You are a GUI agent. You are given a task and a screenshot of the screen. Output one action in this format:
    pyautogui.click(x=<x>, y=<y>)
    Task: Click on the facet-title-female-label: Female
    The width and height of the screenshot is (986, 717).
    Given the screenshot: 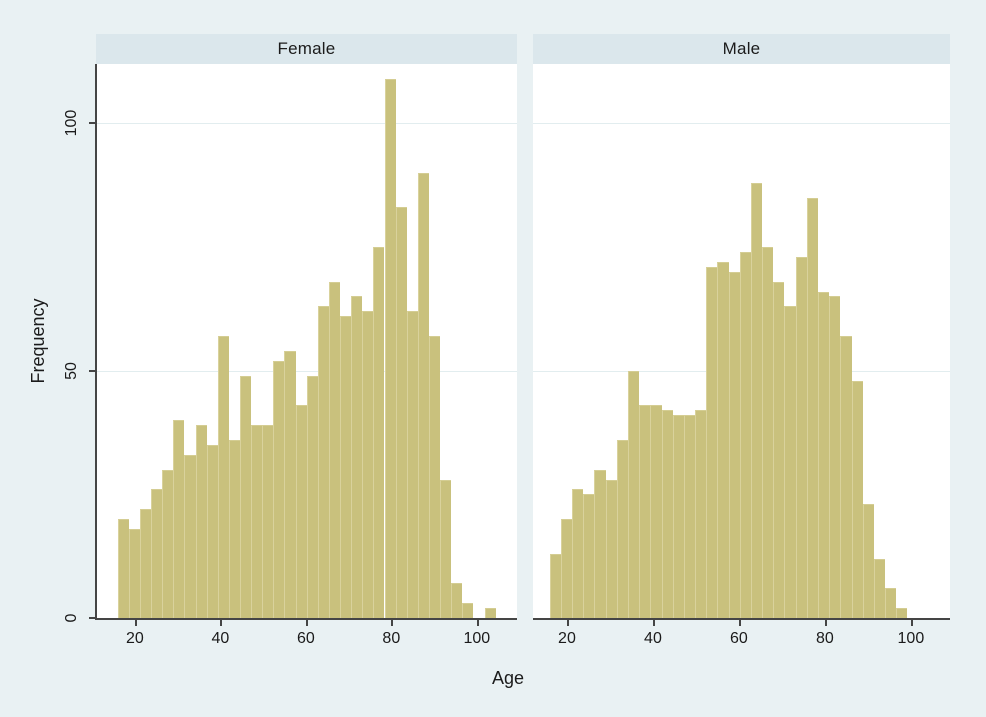 What is the action you would take?
    pyautogui.click(x=306, y=48)
    